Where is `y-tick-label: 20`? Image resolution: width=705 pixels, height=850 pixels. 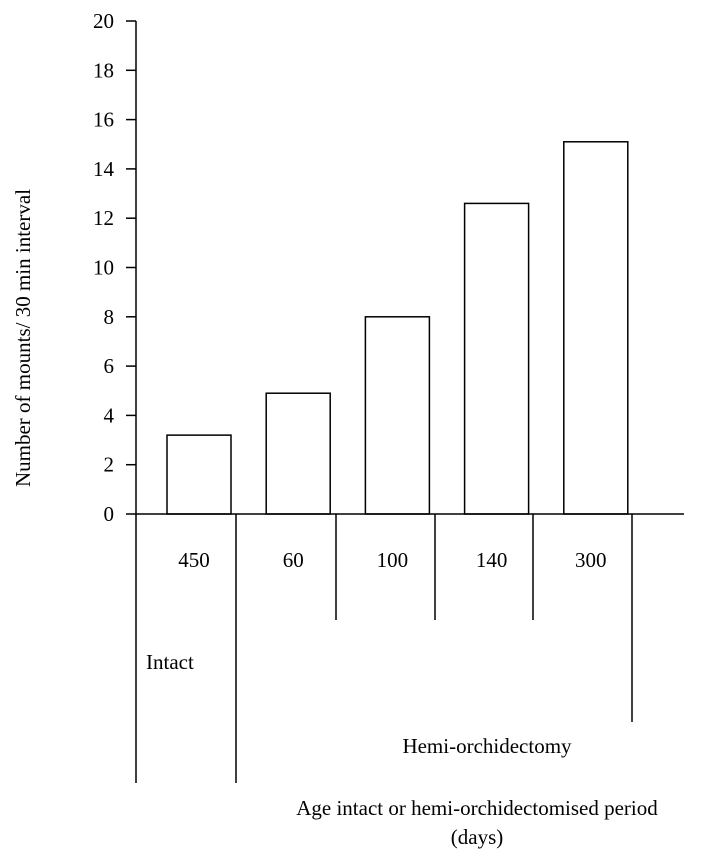 y-tick-label: 20 is located at coordinates (103, 21).